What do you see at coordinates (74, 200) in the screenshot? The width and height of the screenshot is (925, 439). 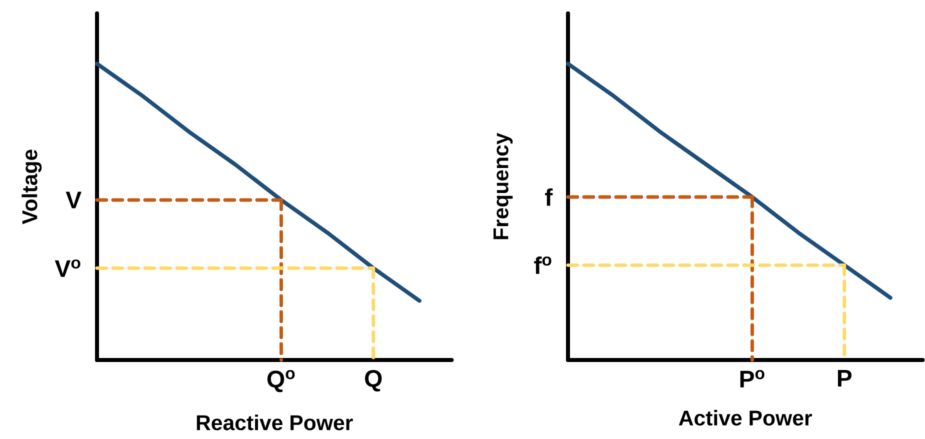 I see `text: V` at bounding box center [74, 200].